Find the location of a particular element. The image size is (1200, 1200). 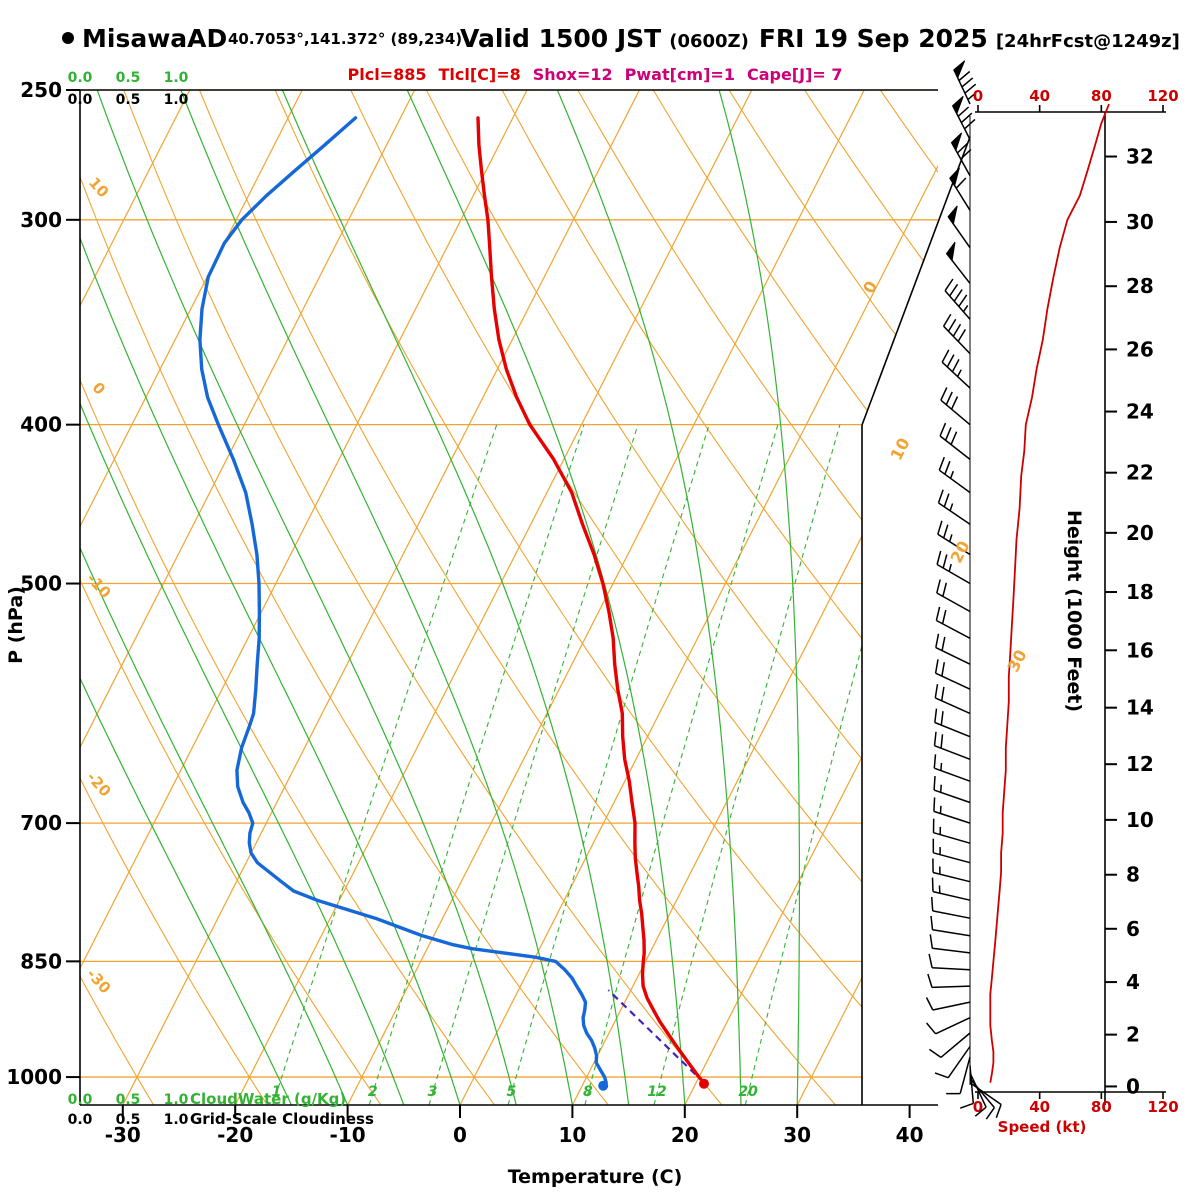

pressure-tick-label: 400 is located at coordinates (41, 425).